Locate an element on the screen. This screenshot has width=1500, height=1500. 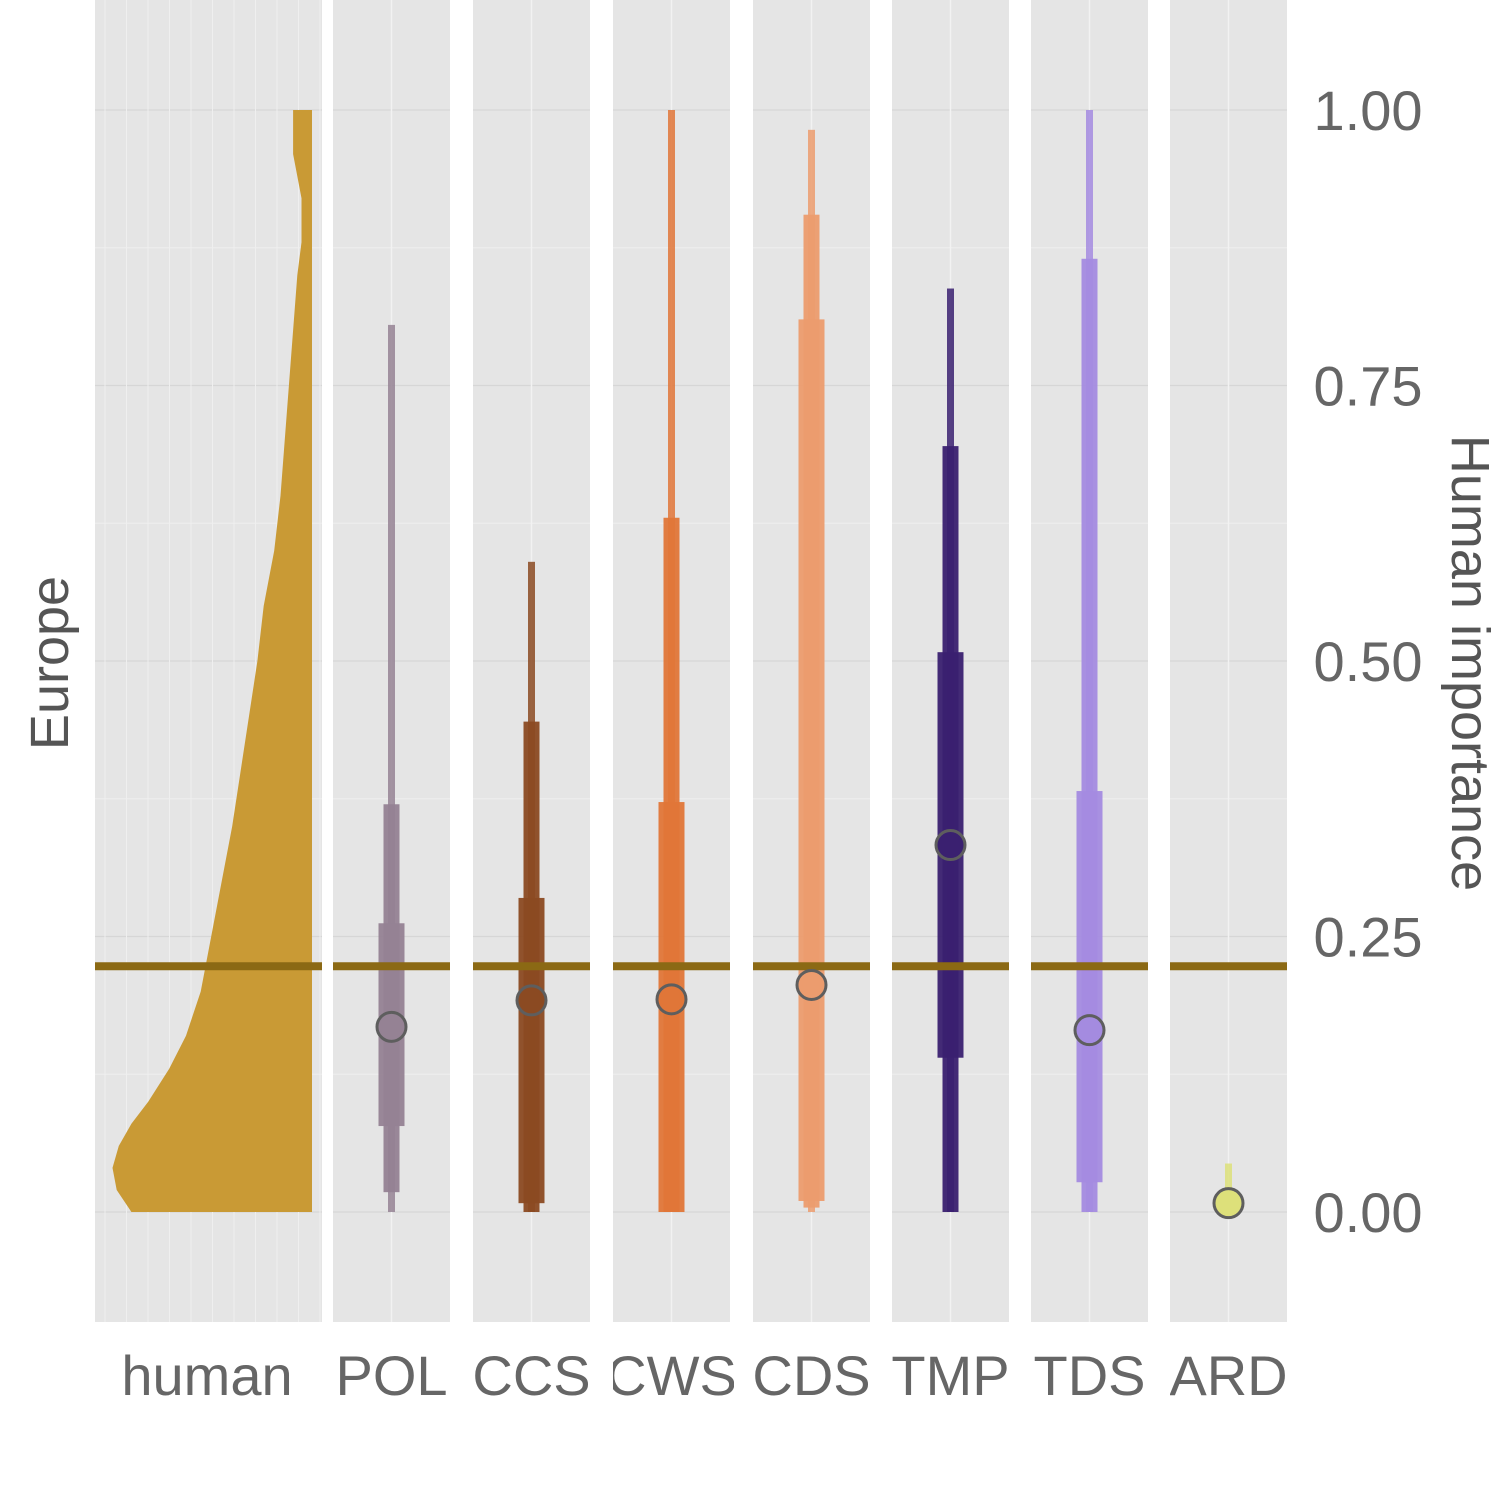
y-axis: 0.00 0.25 0.50 0.75 1.00 is located at coordinates (1368, 661).